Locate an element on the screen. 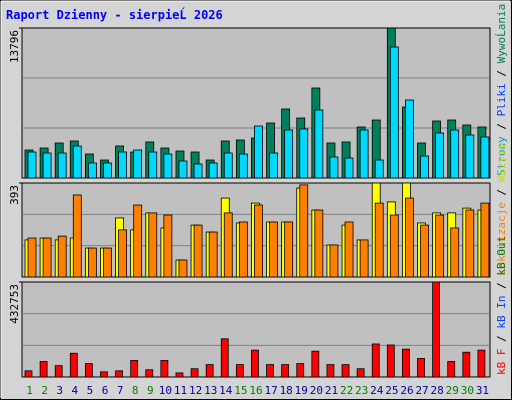 This screenshot has height=400, width=512. x-tick-label: 6 is located at coordinates (105, 390).